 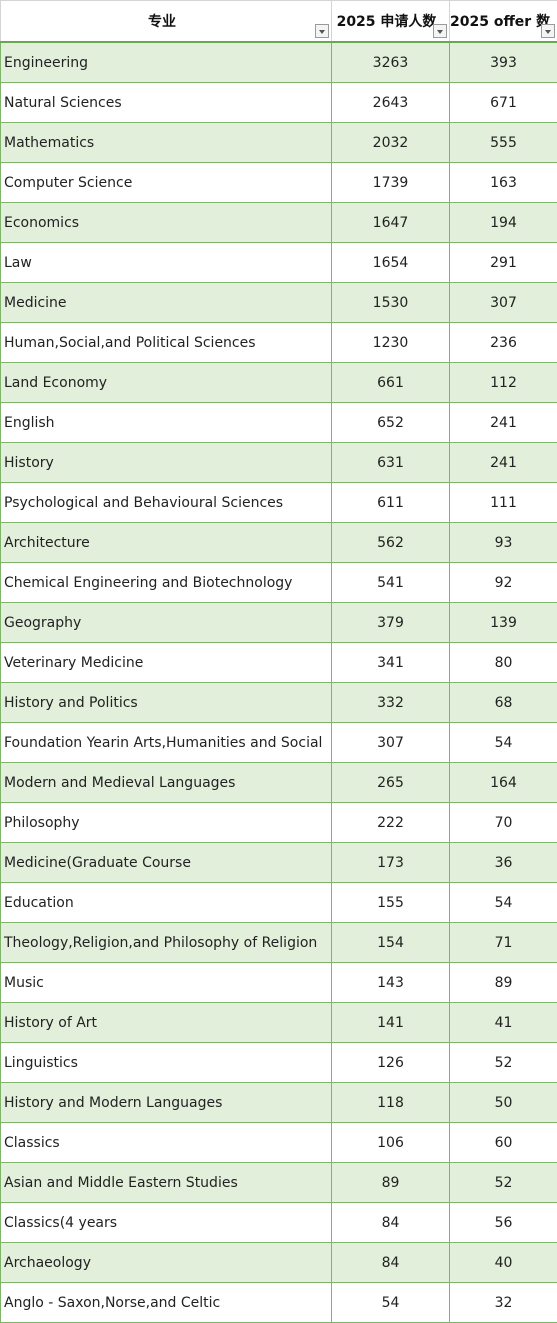 I want to click on cell-applicants: 118, so click(x=391, y=1103).